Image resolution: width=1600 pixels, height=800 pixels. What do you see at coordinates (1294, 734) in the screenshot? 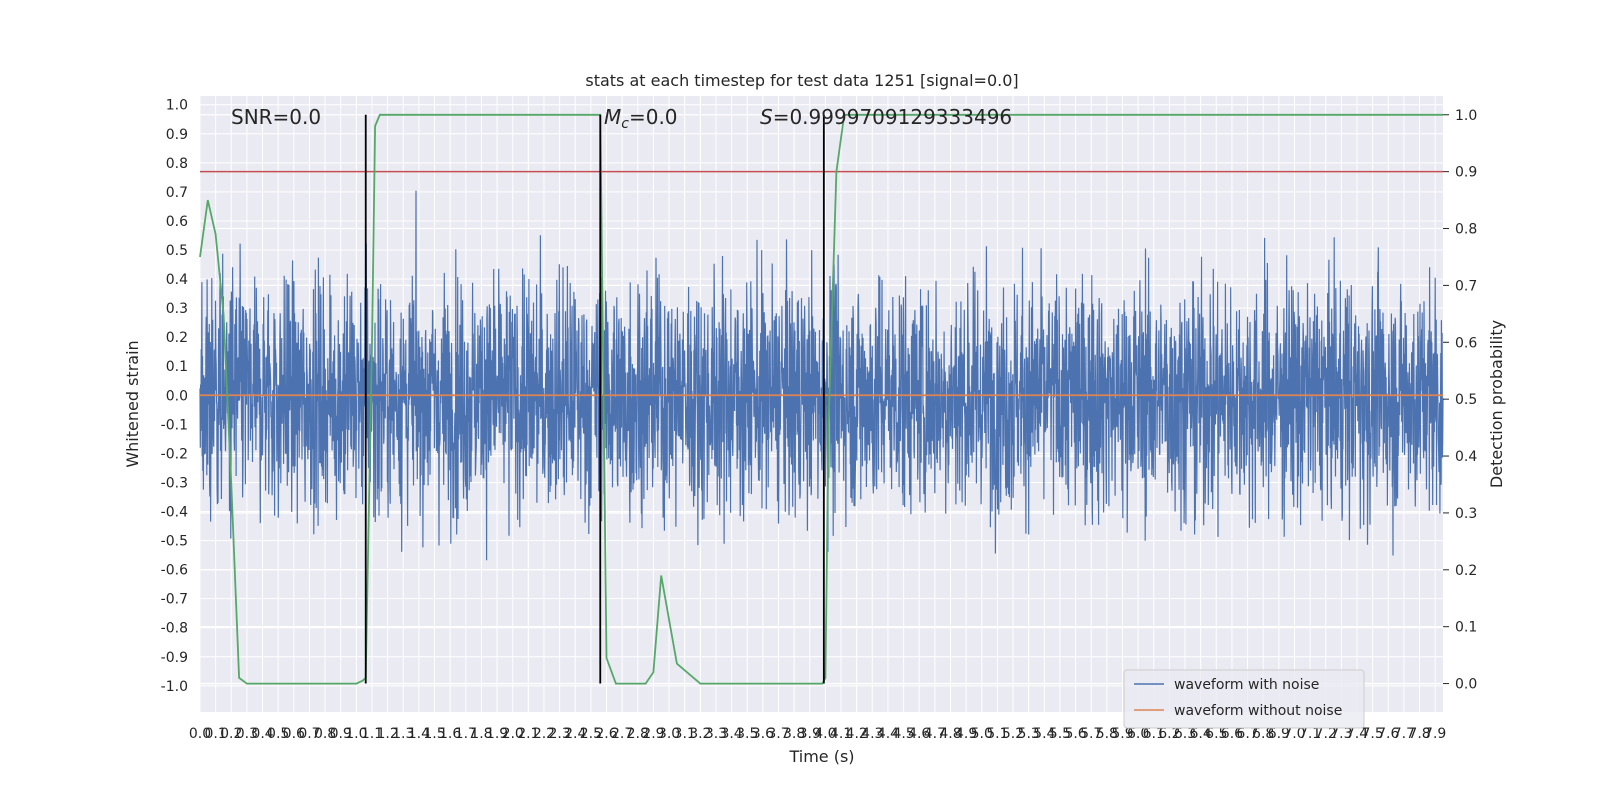
I see `x-tick-label: 7.0` at bounding box center [1294, 734].